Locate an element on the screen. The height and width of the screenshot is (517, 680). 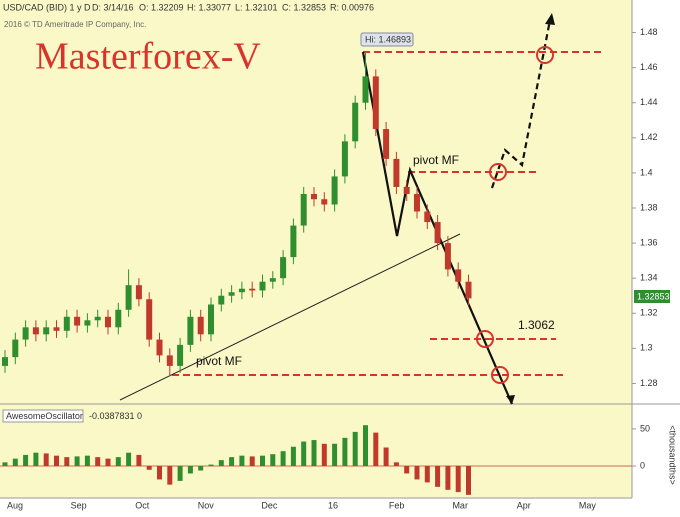
x-tick-label: Aug is located at coordinates (15, 505).